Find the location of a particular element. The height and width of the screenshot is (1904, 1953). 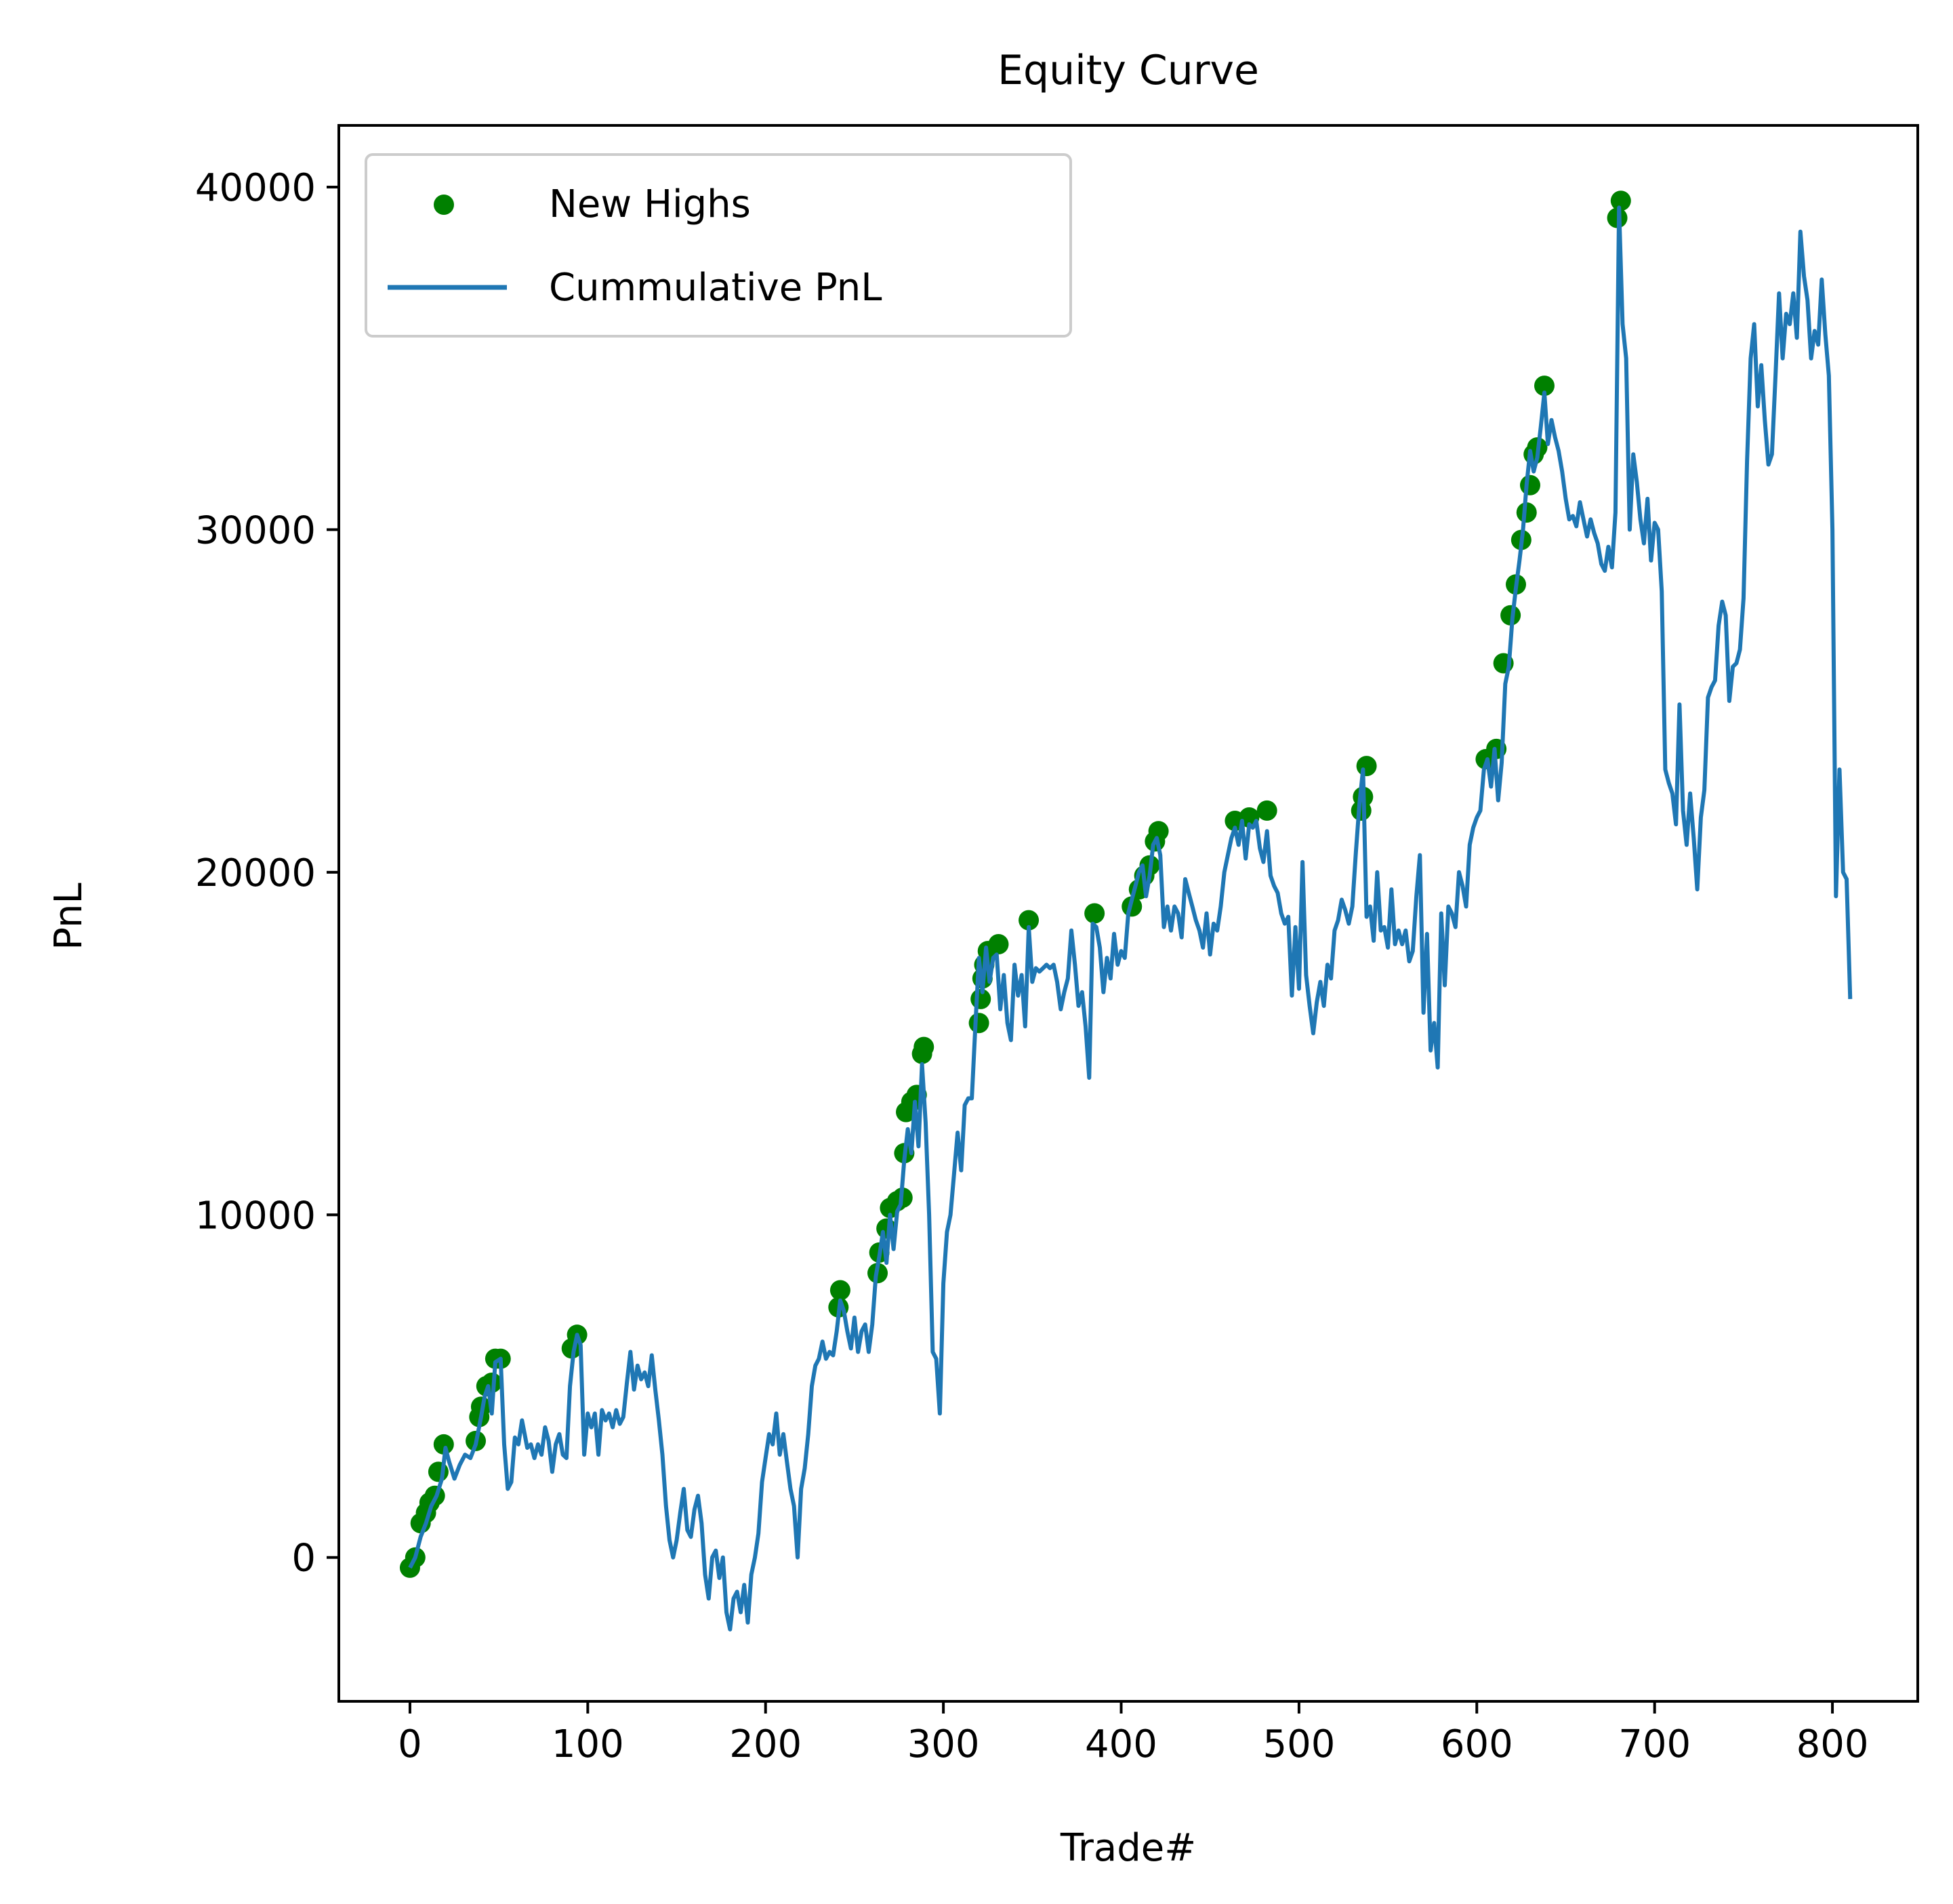

legend-box is located at coordinates (718, 246).